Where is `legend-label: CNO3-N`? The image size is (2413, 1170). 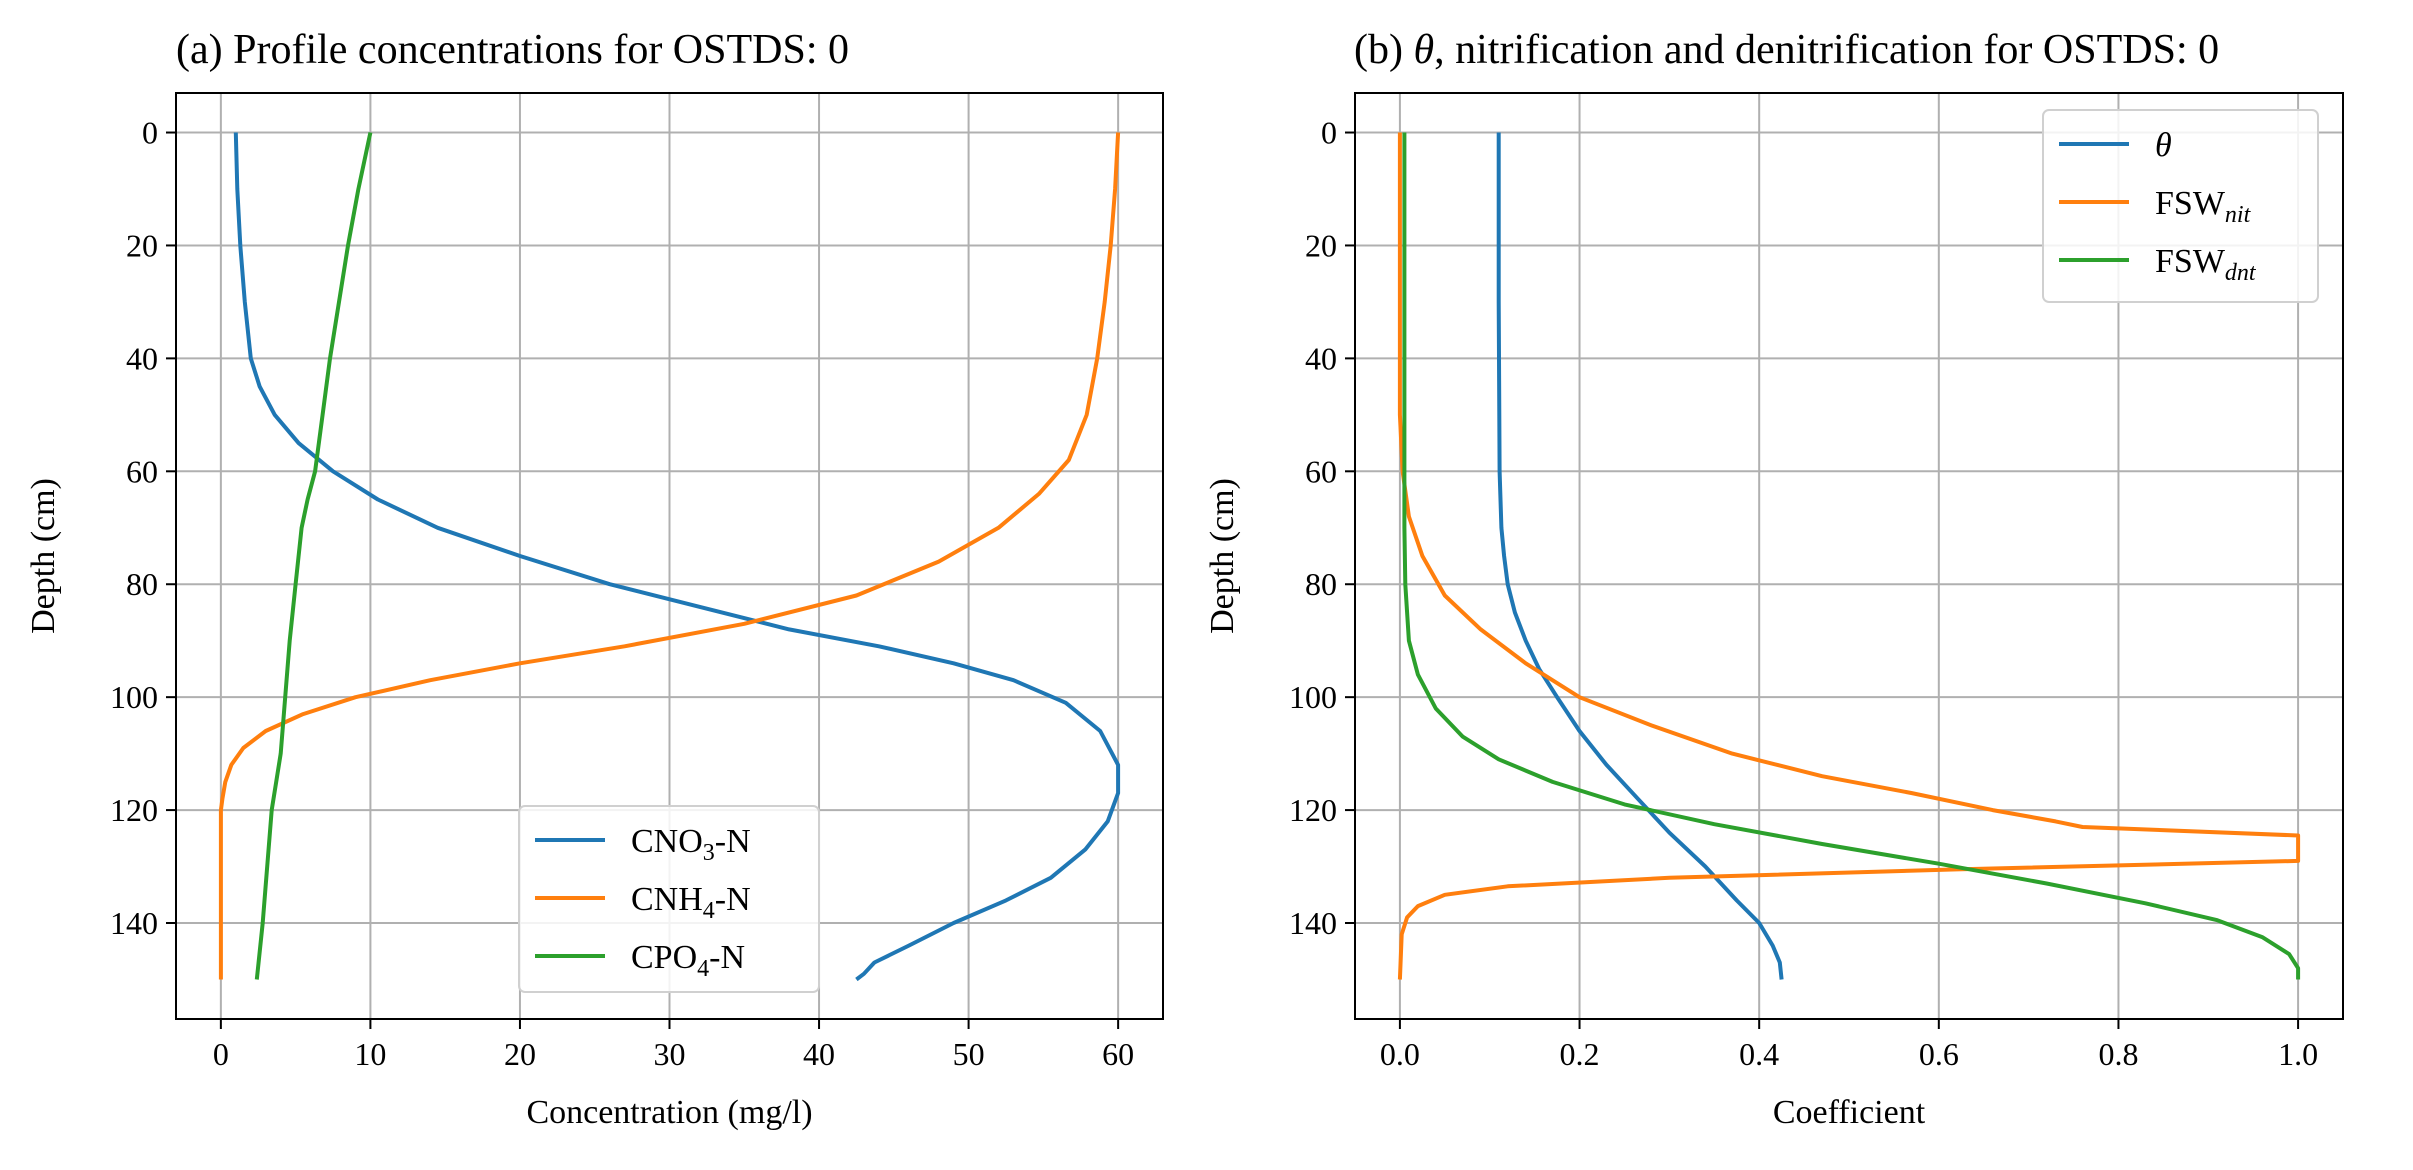 legend-label: CNO3-N is located at coordinates (691, 844).